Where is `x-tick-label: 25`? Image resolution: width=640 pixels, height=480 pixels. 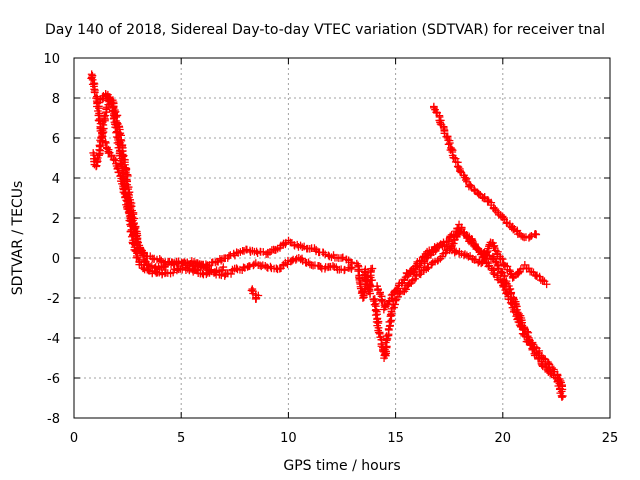
x-tick-label: 25 is located at coordinates (610, 438).